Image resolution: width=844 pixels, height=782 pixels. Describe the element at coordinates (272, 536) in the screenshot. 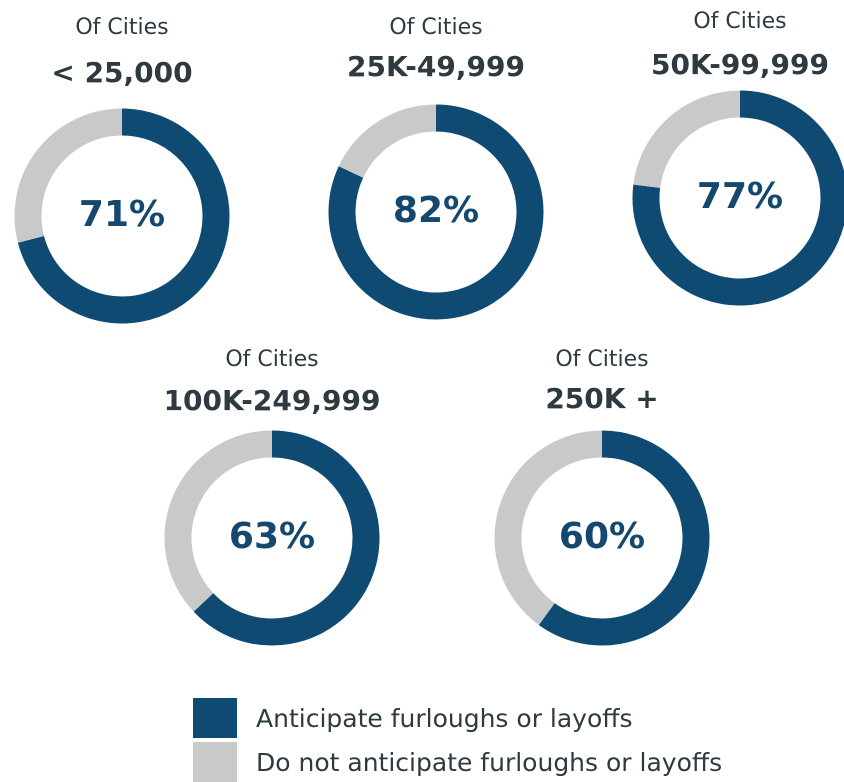

I see `value-label: 63%` at that location.